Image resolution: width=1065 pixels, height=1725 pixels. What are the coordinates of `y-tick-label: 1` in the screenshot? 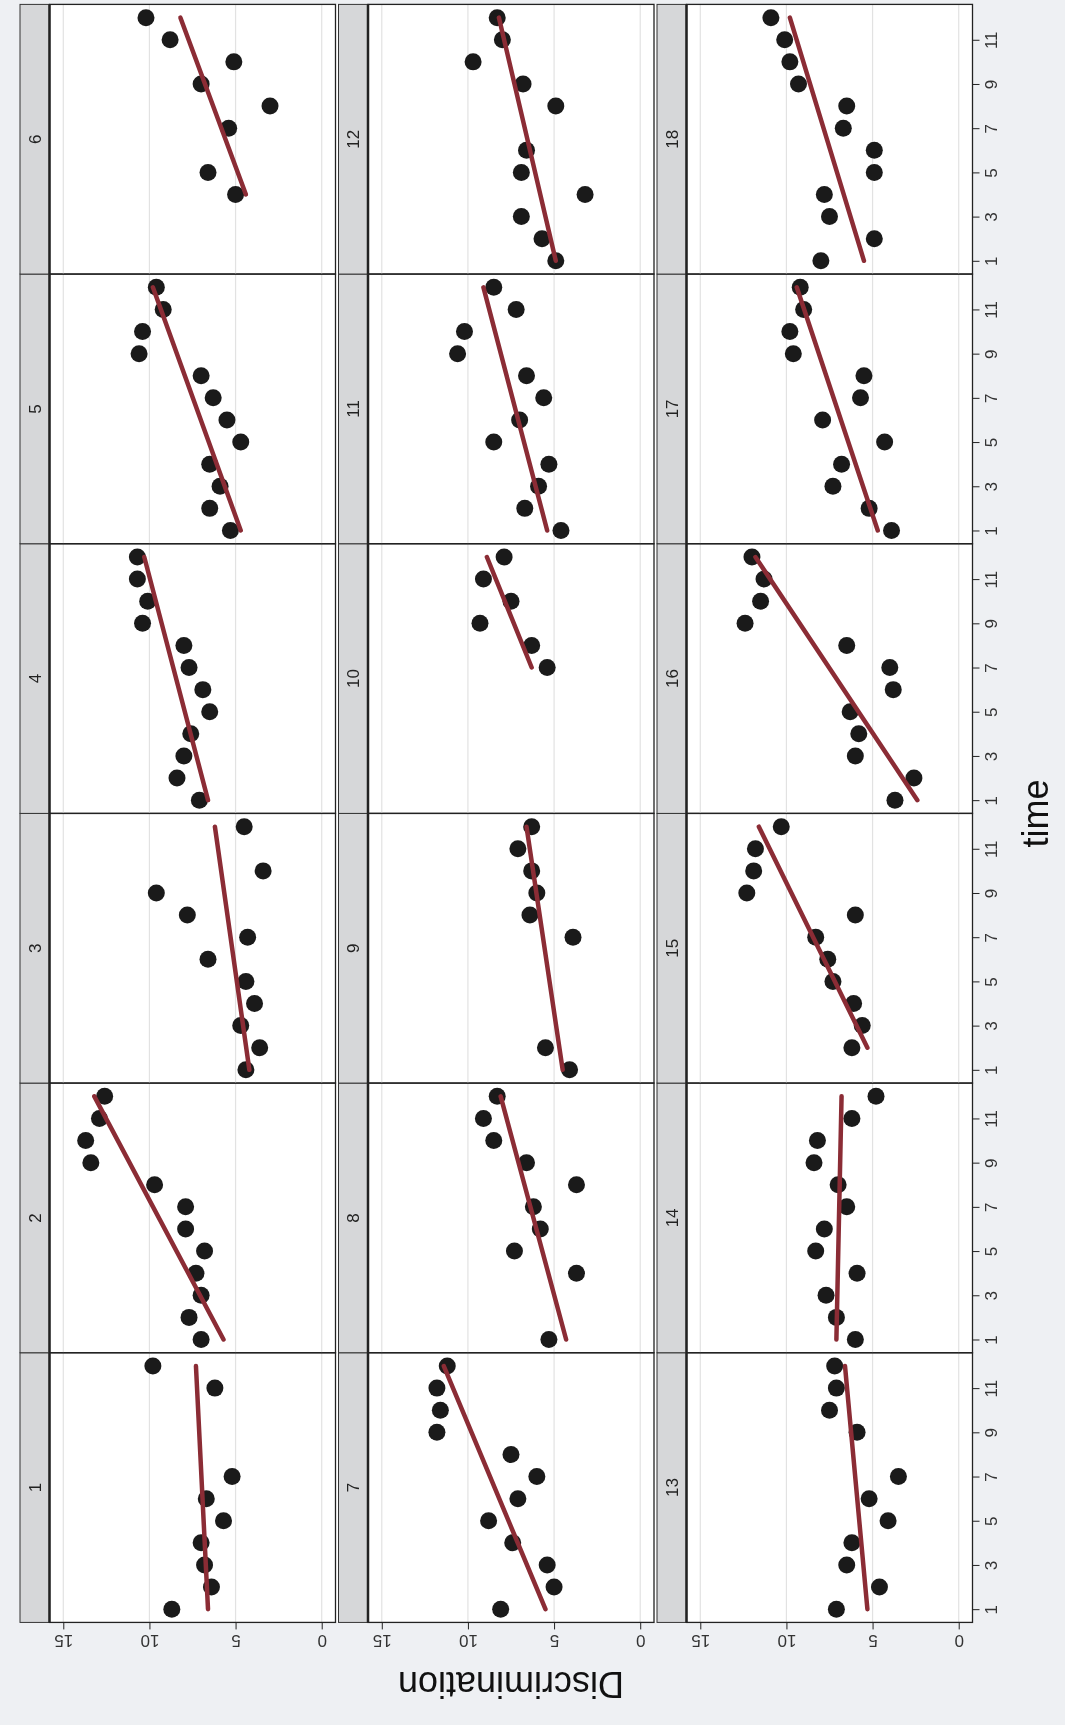 It's located at (992, 1340).